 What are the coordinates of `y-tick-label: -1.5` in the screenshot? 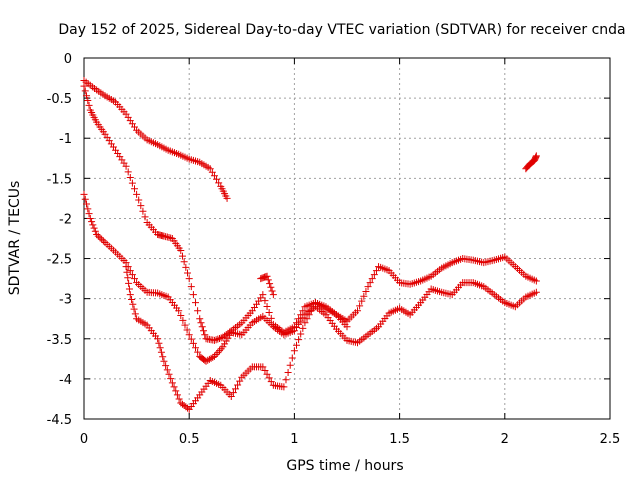 It's located at (59, 179).